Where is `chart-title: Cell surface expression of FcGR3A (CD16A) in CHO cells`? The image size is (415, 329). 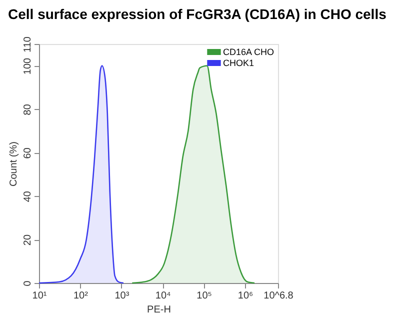
chart-title: Cell surface expression of FcGR3A (CD16A) in CHO cells is located at coordinates (197, 14).